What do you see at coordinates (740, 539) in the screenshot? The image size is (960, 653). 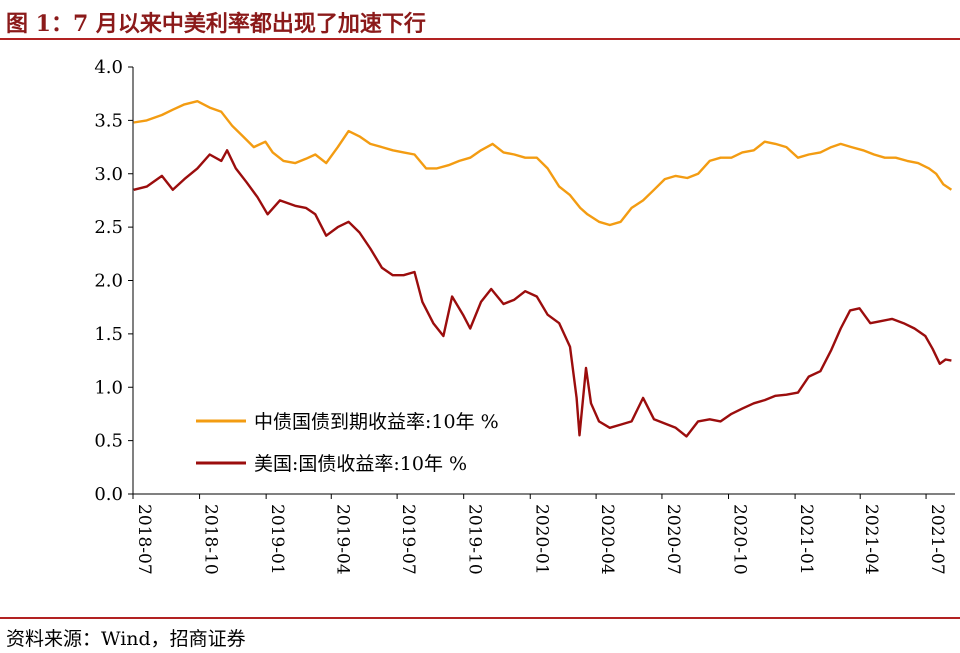 I see `x-tick-label: 2020-10` at bounding box center [740, 539].